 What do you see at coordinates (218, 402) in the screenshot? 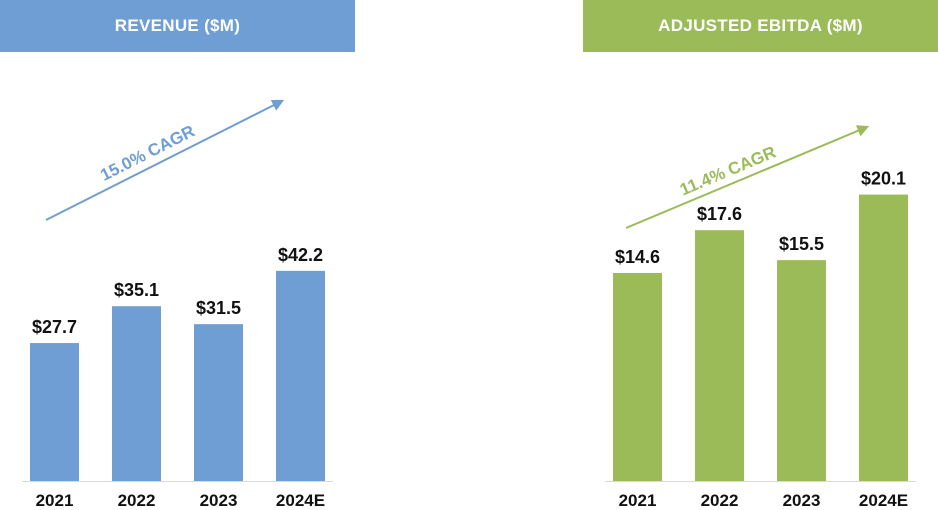
I see `revenue-bar-2023` at bounding box center [218, 402].